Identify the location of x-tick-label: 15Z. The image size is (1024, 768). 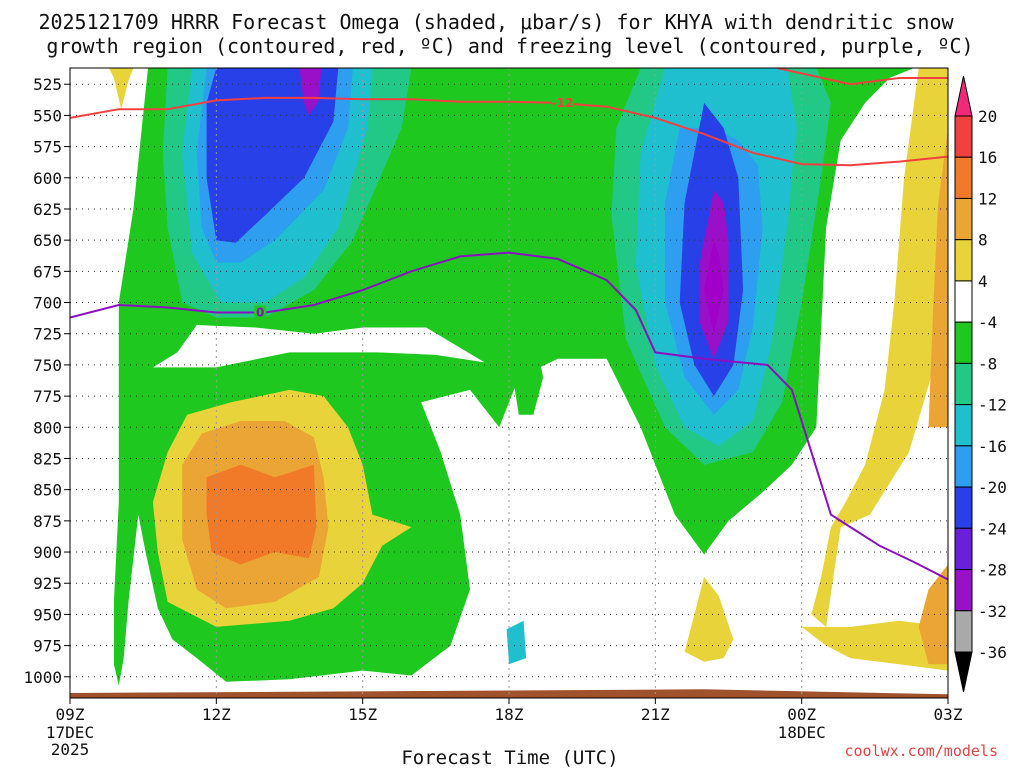
(362, 714).